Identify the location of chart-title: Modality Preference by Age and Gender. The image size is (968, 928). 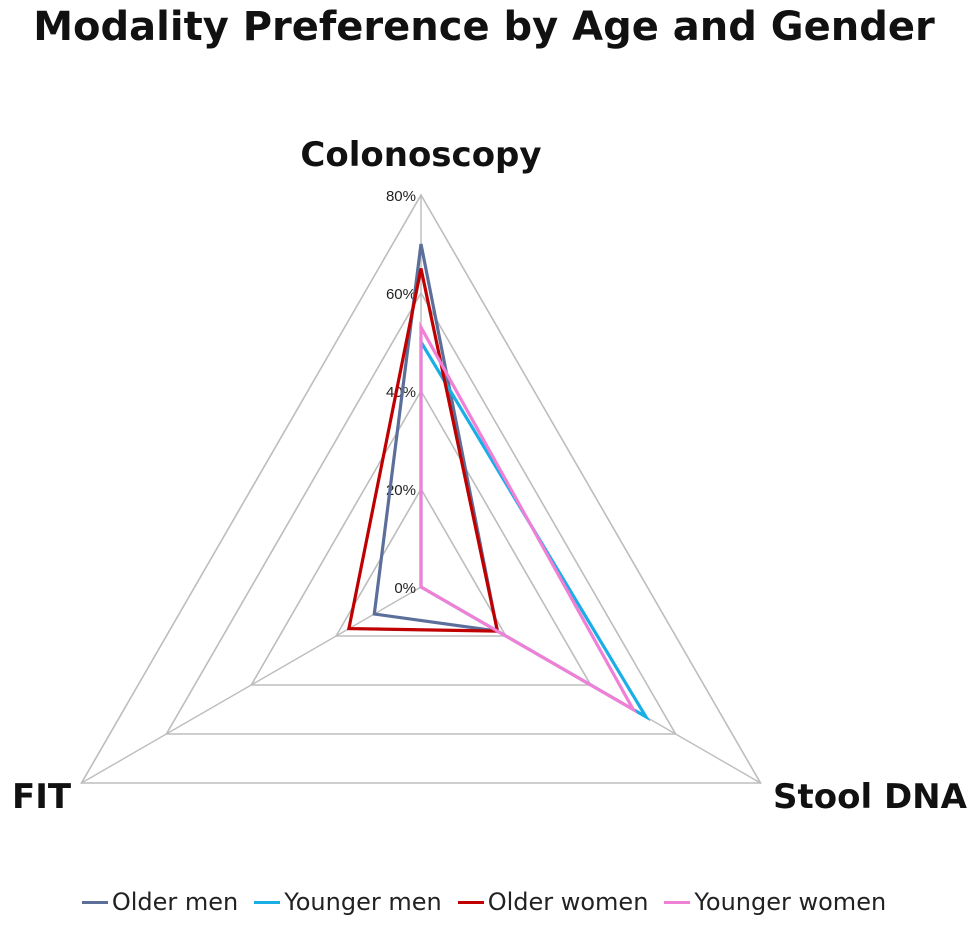
(484, 27).